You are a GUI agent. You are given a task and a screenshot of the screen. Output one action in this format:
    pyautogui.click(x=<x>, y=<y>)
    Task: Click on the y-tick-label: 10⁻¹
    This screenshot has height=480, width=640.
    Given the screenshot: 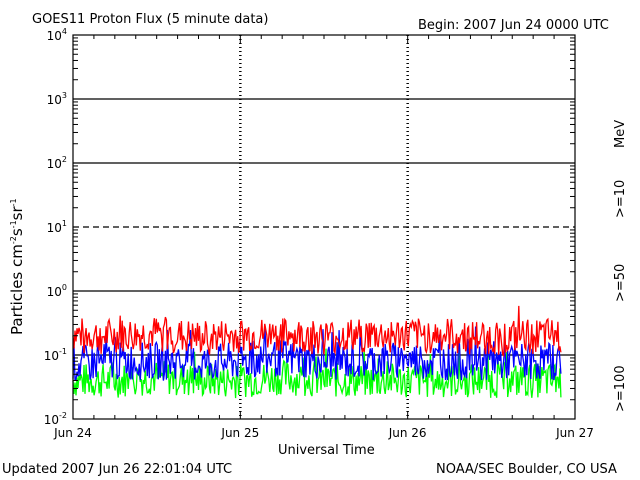 What is the action you would take?
    pyautogui.click(x=55, y=355)
    